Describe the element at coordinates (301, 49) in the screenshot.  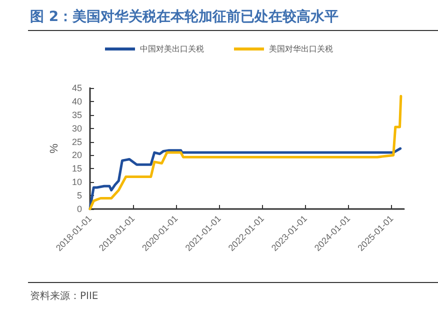
I see `legend-label: 美国对华出口关税` at that location.